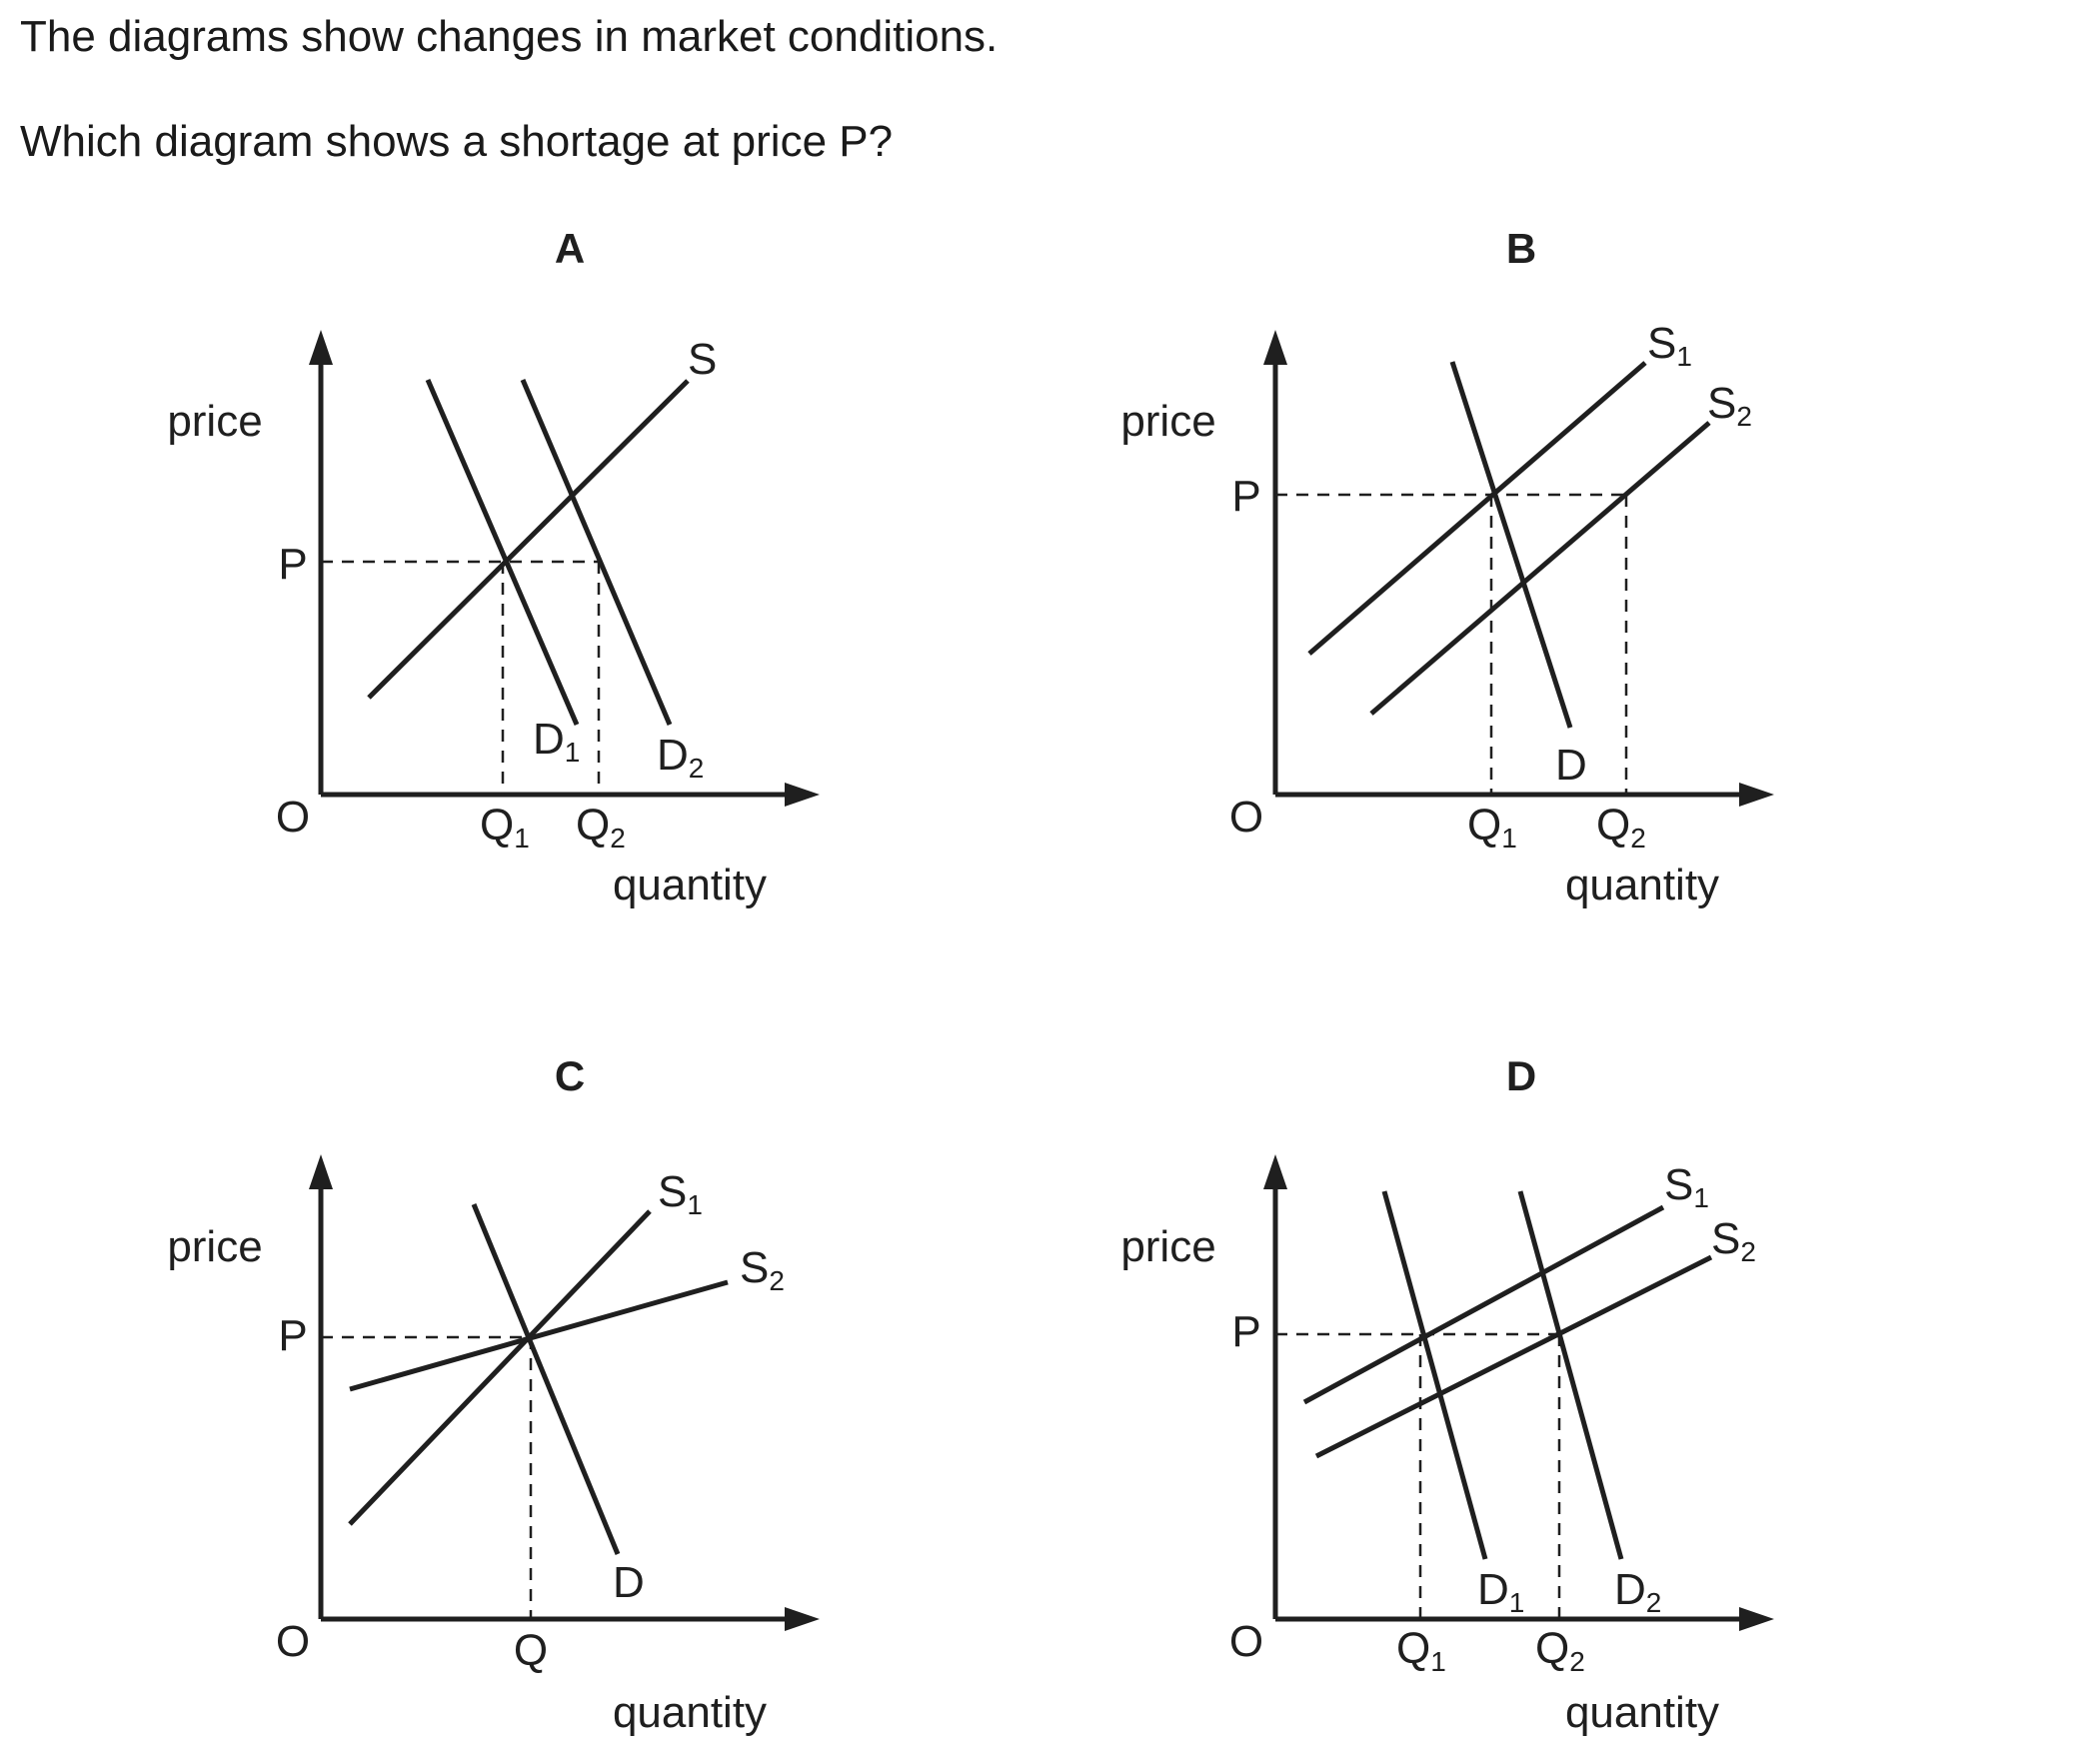 Image resolution: width=2100 pixels, height=1752 pixels. Describe the element at coordinates (214, 421) in the screenshot. I see `diagram-a-y-axis-label: price` at that location.